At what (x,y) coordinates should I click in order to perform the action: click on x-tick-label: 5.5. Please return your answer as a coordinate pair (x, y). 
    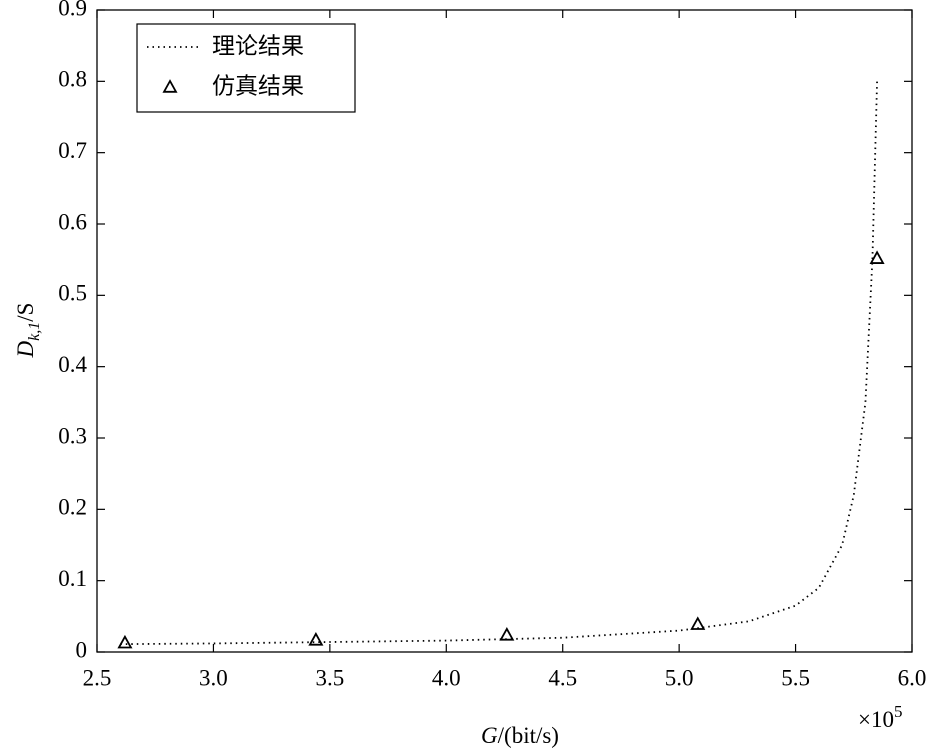
    Looking at the image, I should click on (795, 677).